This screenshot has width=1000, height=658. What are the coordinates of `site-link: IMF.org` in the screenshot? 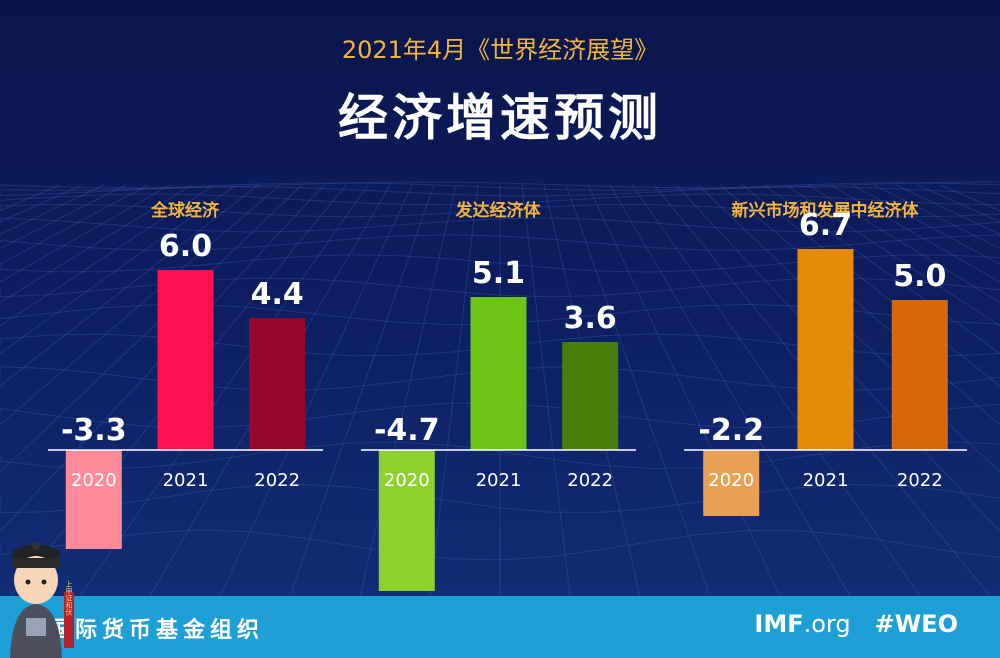 It's located at (802, 624).